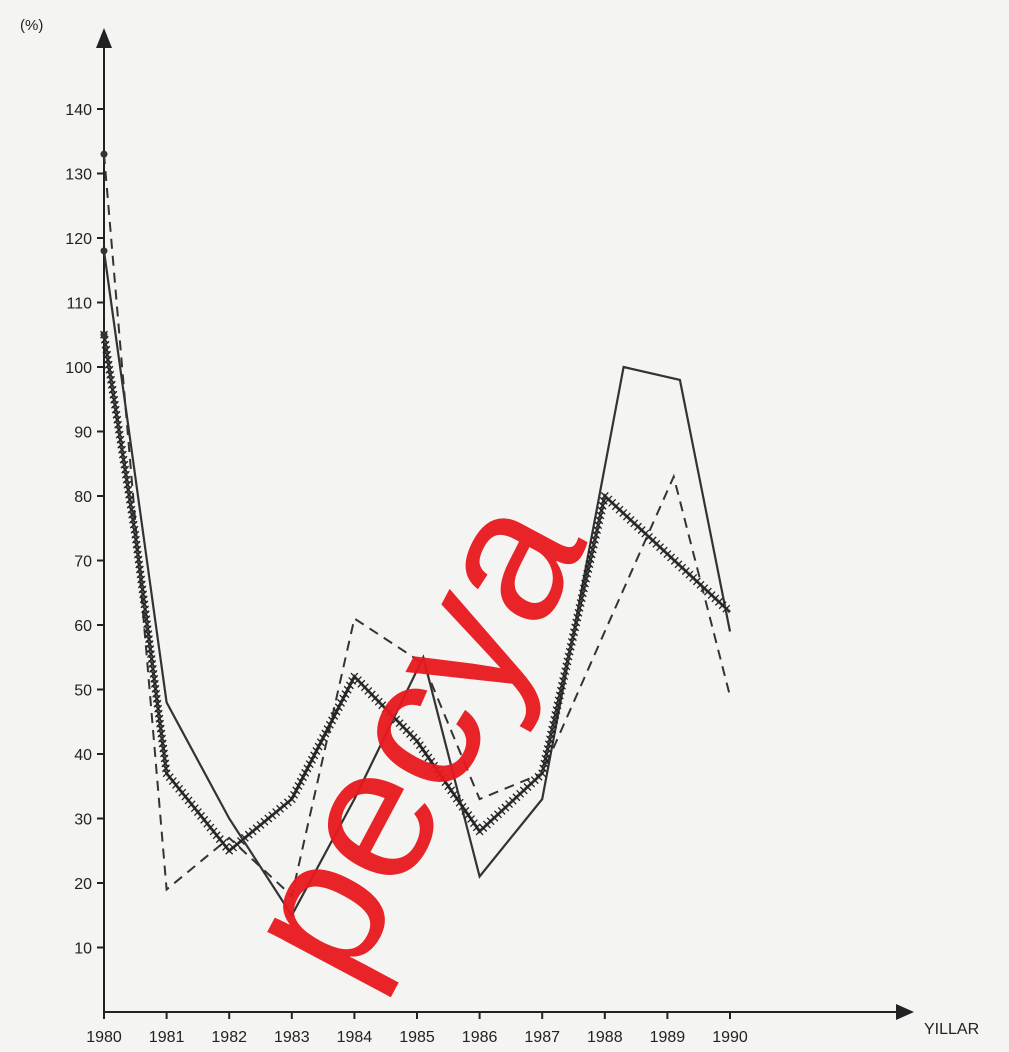  Describe the element at coordinates (85, 530) in the screenshot. I see `y-ticks: 10 20 30 40 50 60 70 80 90 100 110 120 130 140` at that location.